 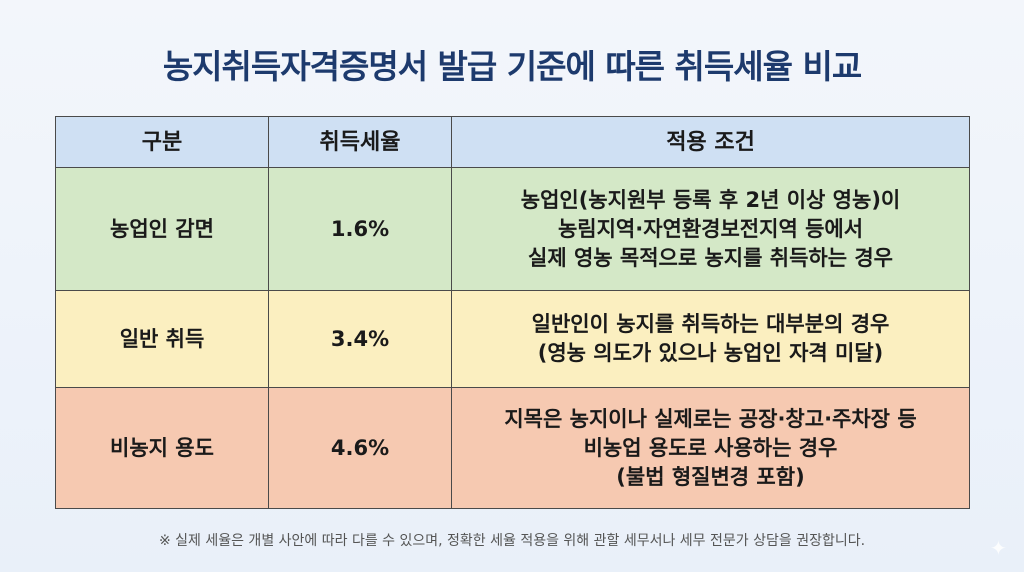 I want to click on header-category: 구분, so click(x=162, y=142).